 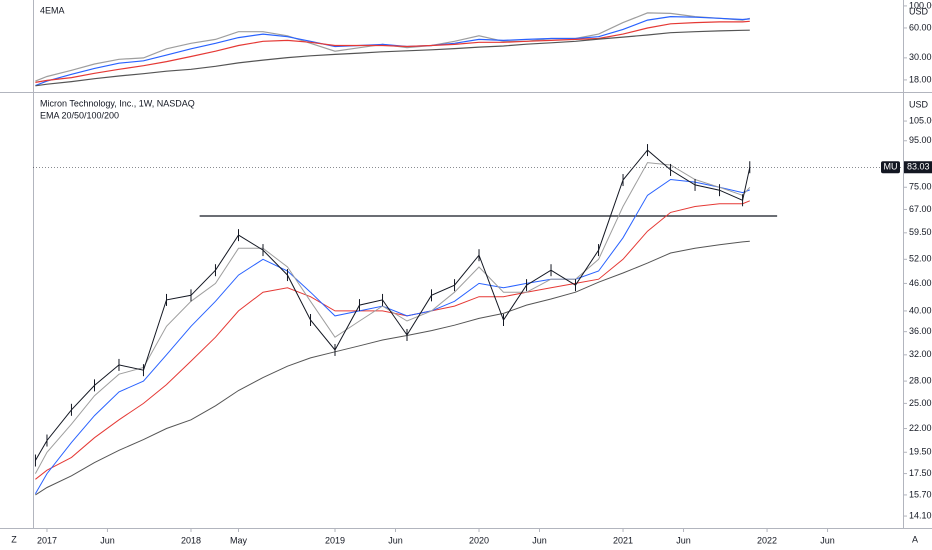 What do you see at coordinates (239, 540) in the screenshot?
I see `x-tick-label: May` at bounding box center [239, 540].